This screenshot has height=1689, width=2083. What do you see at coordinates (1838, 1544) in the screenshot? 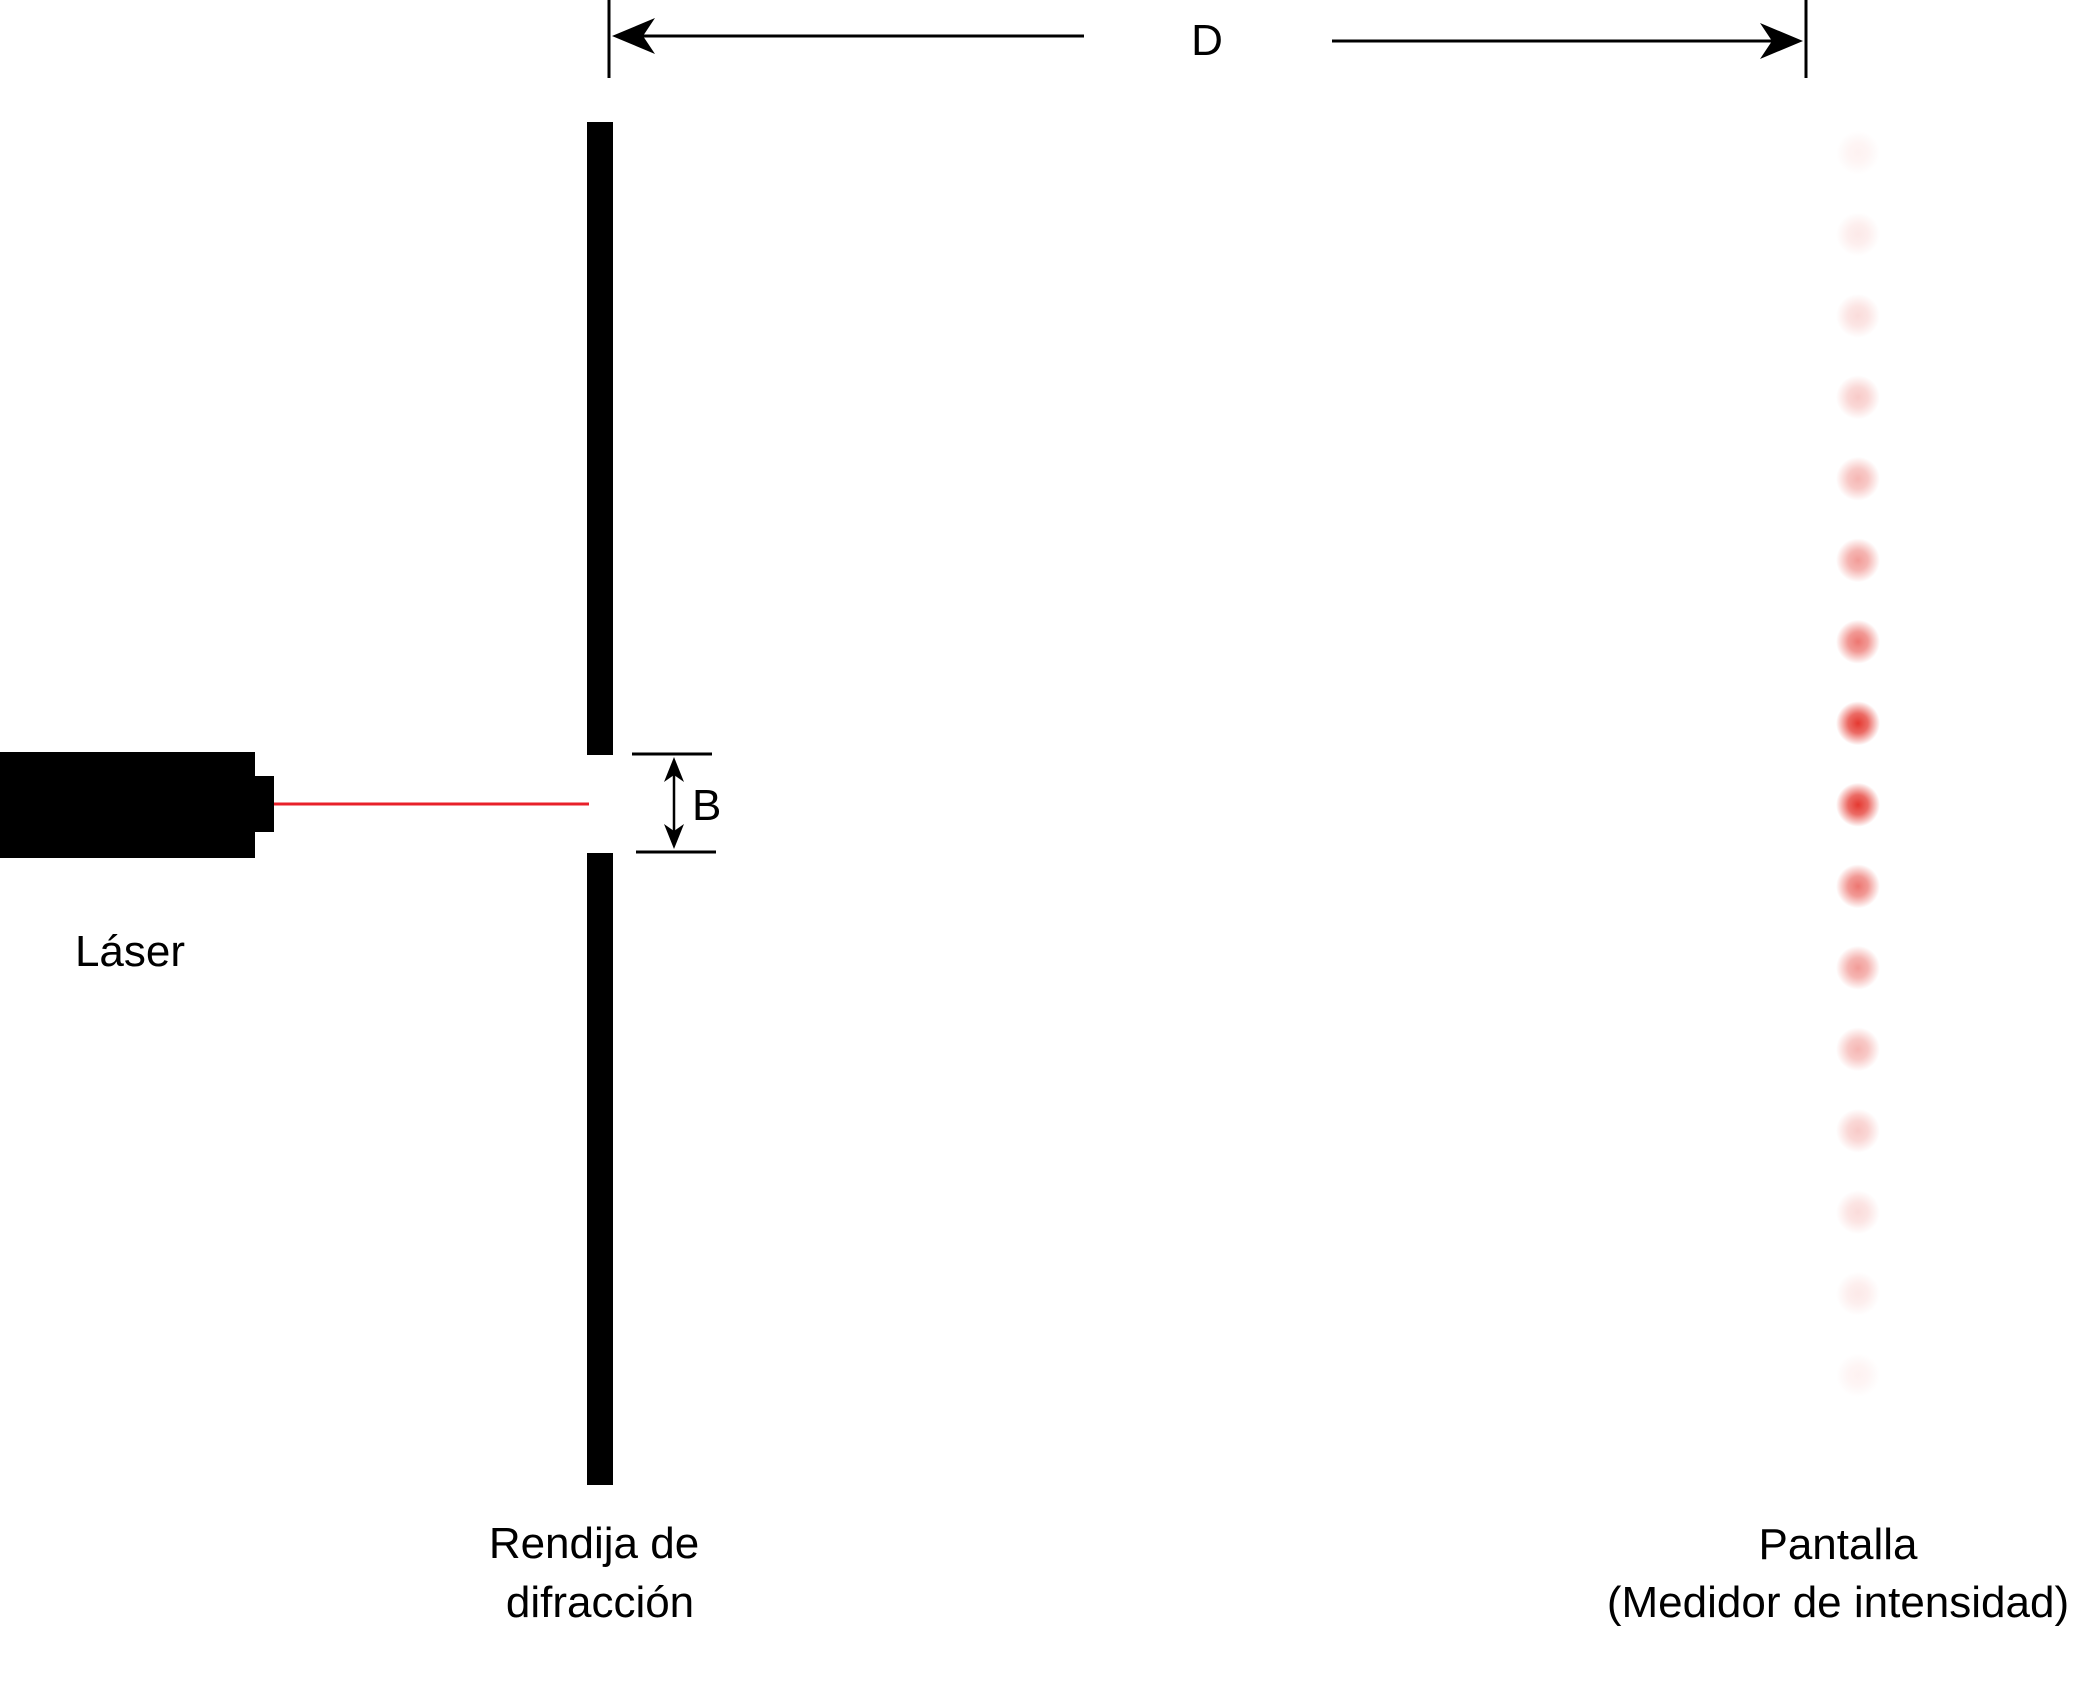
I see `screen-label-line1: Pantalla` at bounding box center [1838, 1544].